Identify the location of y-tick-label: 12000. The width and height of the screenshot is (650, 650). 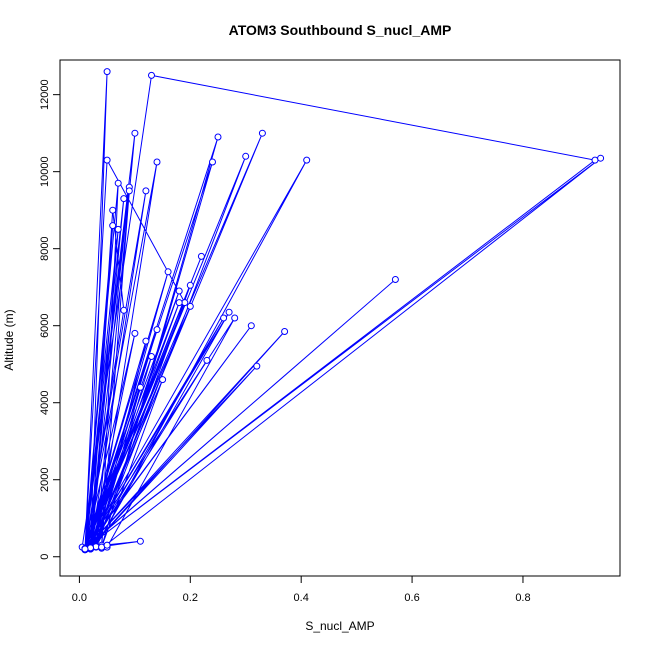
(45, 94).